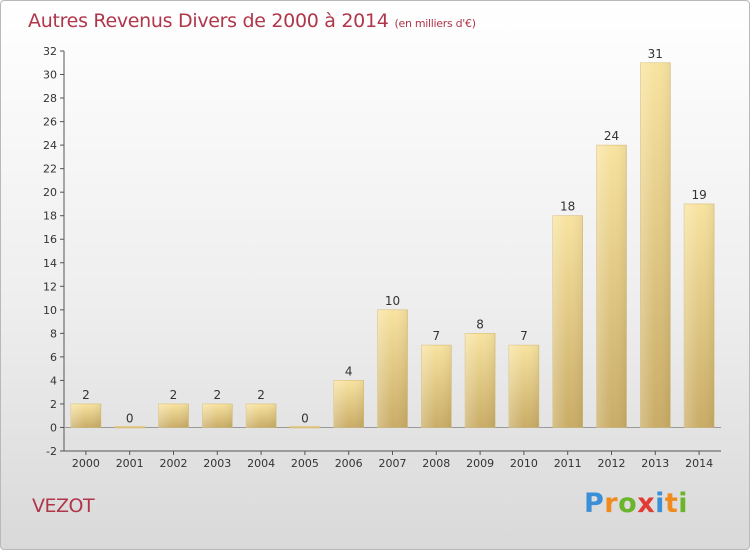  I want to click on y-tick-label: 10, so click(50, 310).